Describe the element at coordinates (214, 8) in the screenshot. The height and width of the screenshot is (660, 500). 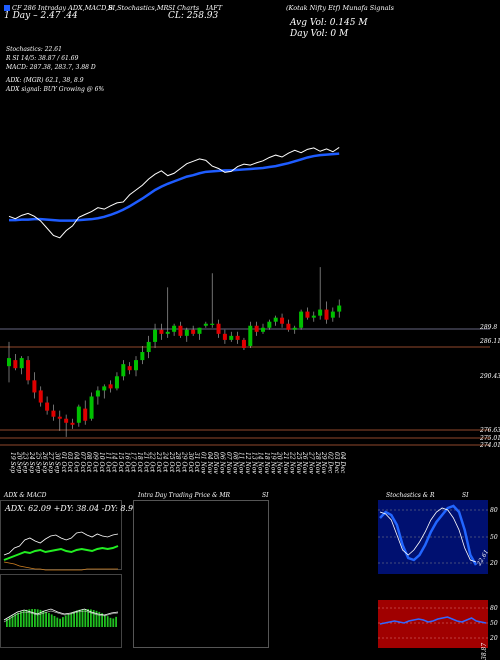
I see `header-title-mid3: IAFT` at that location.